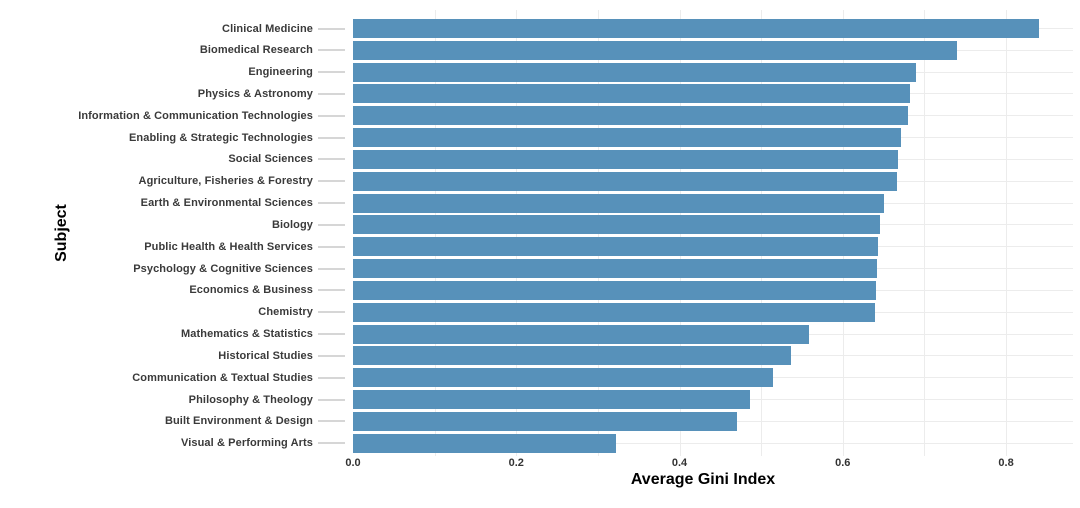 The height and width of the screenshot is (508, 1080). I want to click on x-axis-title: Average Gini Index, so click(703, 479).